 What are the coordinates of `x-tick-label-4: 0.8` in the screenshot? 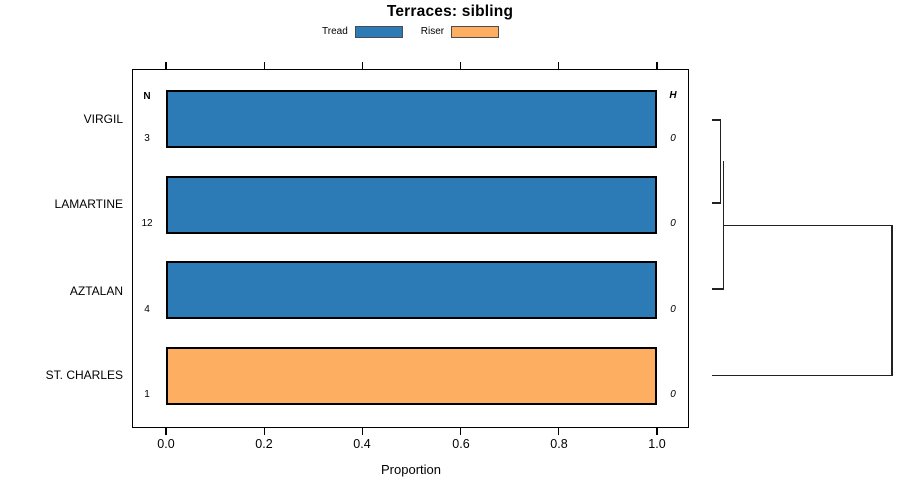 It's located at (559, 444).